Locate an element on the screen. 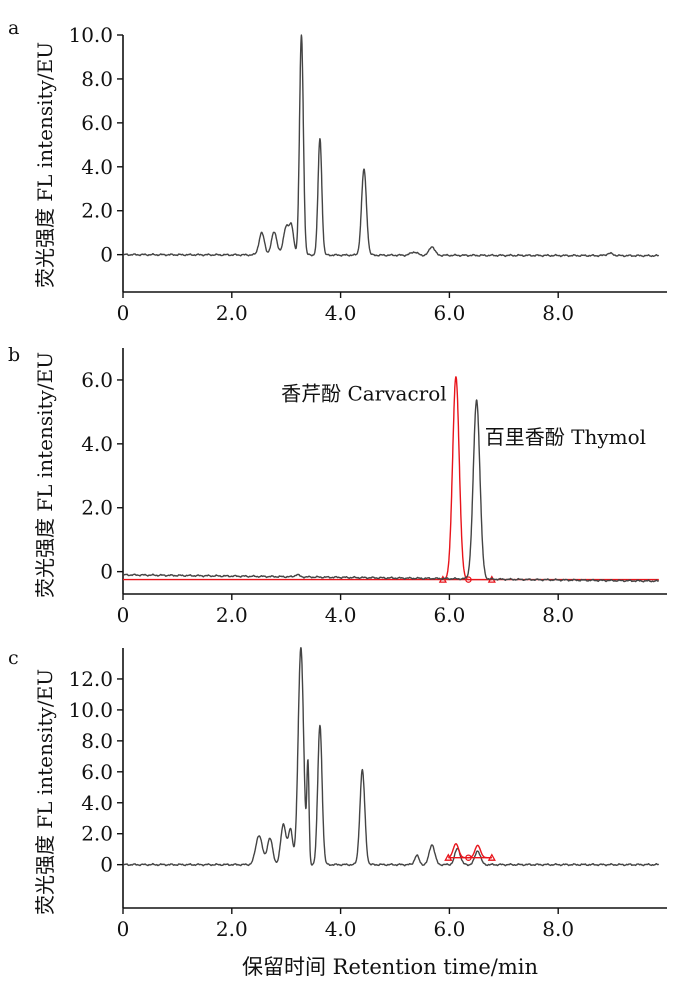 This screenshot has height=986, width=700. panel-b-y-tick-label: 6.0 is located at coordinates (97, 380).